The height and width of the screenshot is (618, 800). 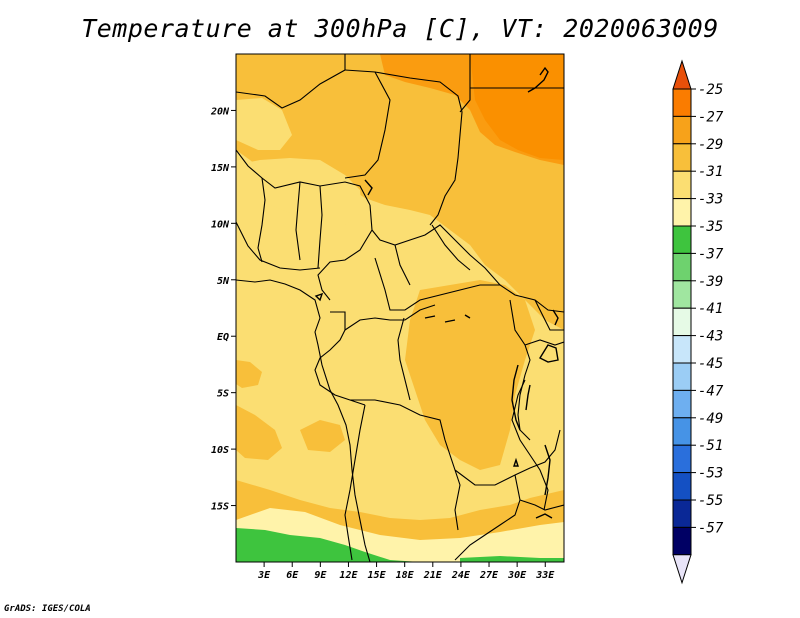 What do you see at coordinates (545, 575) in the screenshot?
I see `lon-tick-label: 33E` at bounding box center [545, 575].